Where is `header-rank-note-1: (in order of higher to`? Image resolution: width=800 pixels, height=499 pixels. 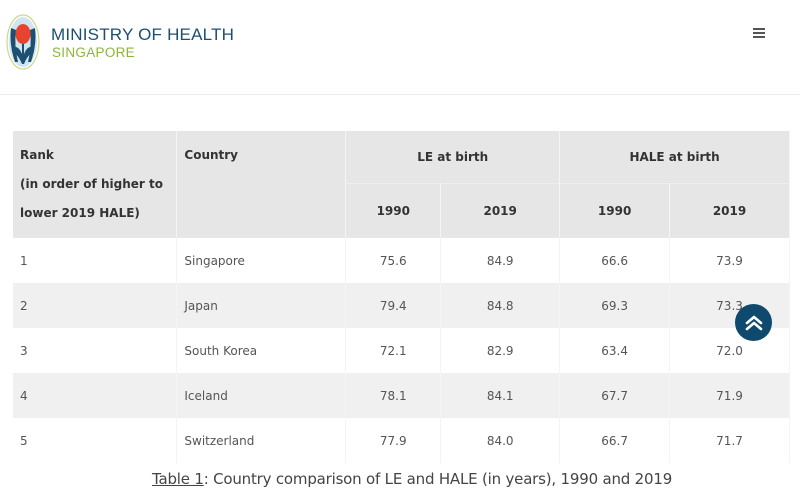 header-rank-note-1: (in order of higher to is located at coordinates (91, 184).